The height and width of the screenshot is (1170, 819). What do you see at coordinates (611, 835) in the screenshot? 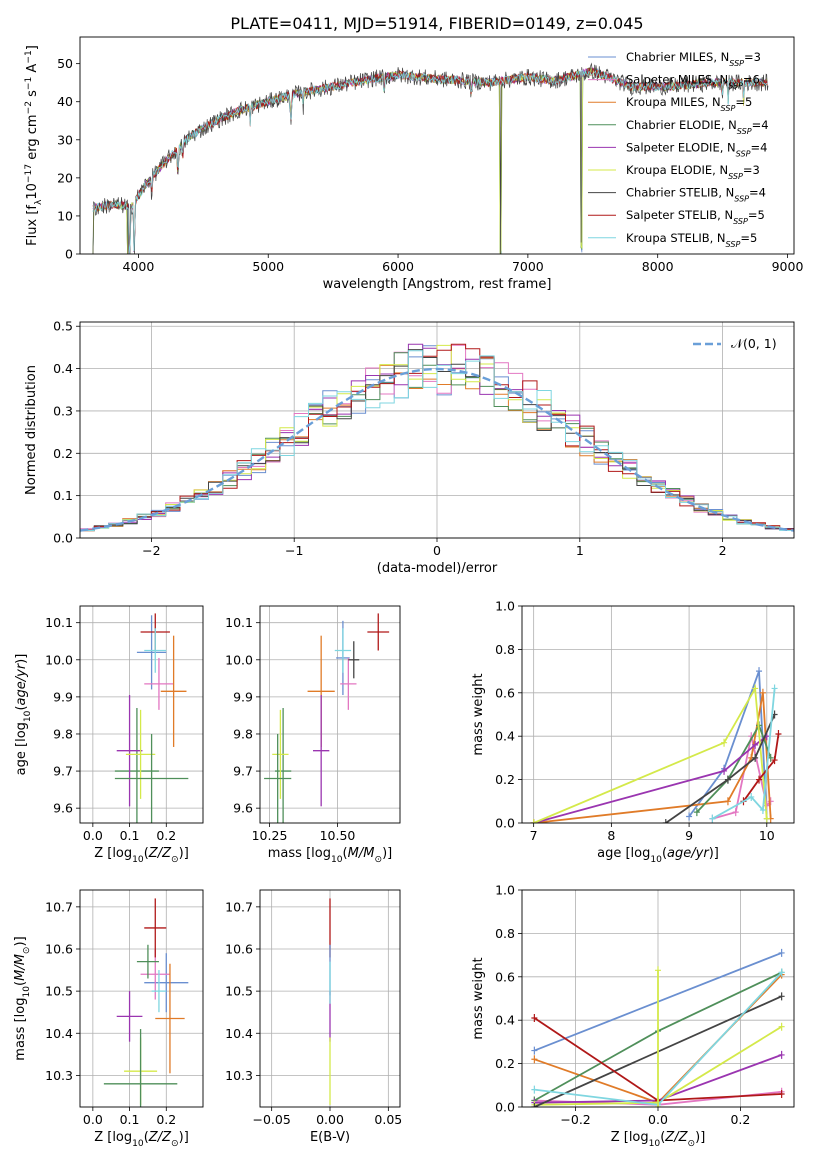
I see `x-tick-label: 8` at bounding box center [611, 835].